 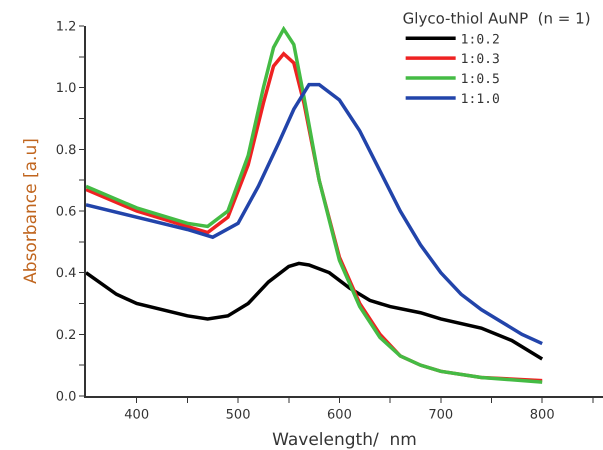 What do you see at coordinates (66, 27) in the screenshot?
I see `y-tick-label: 1.2` at bounding box center [66, 27].